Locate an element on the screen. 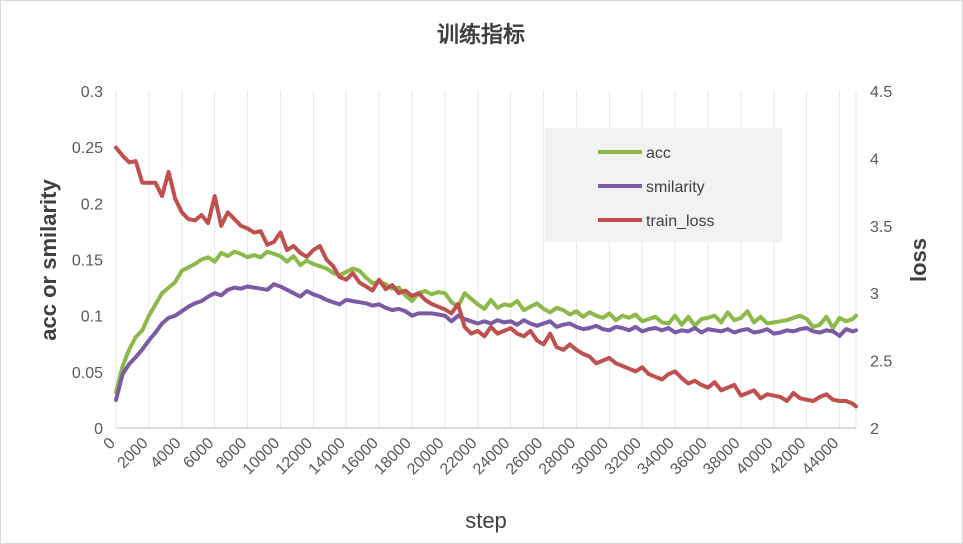 The height and width of the screenshot is (544, 963). legend: acc smilarity train_loss is located at coordinates (663, 185).